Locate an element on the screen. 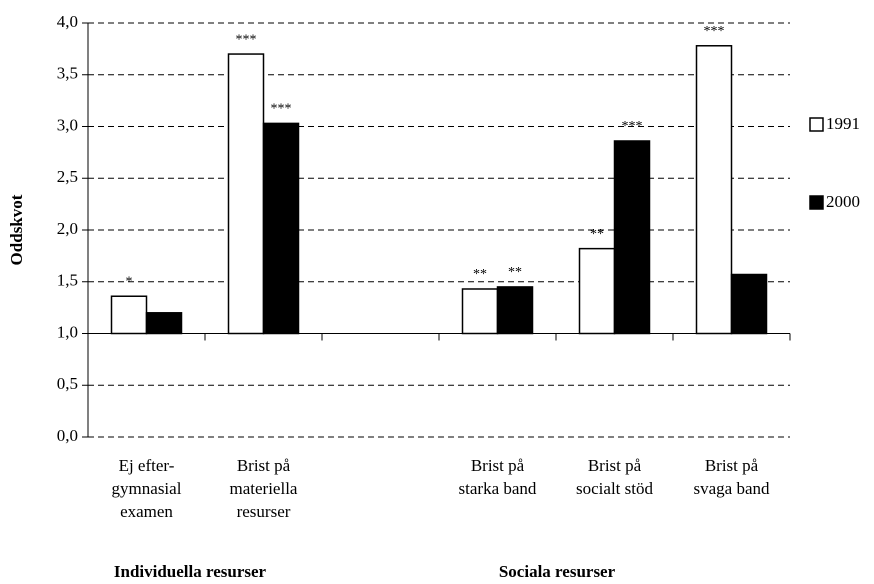  y-tick-label: 2,0 is located at coordinates (67, 228).